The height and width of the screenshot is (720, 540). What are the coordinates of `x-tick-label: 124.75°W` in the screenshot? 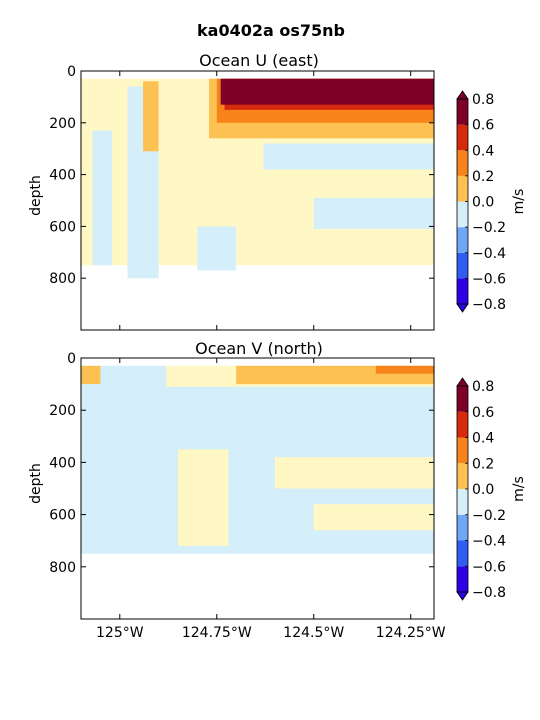 It's located at (217, 633).